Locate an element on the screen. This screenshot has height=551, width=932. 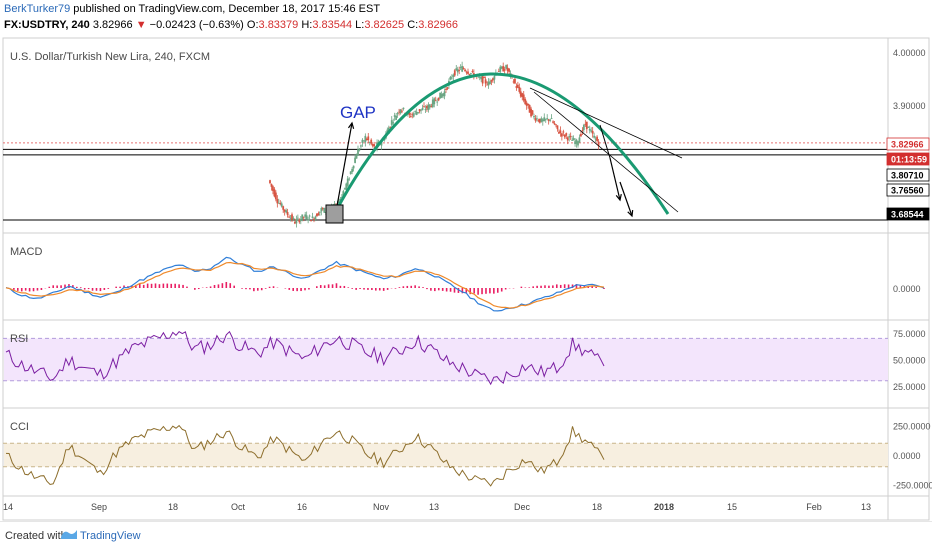
price-badge-label: 3.76560 is located at coordinates (907, 191).